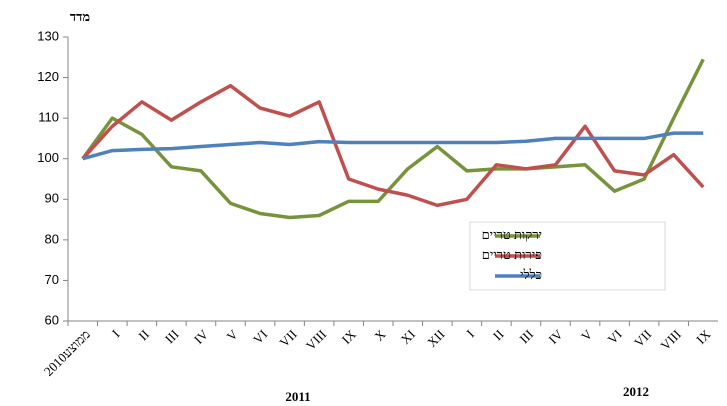 The width and height of the screenshot is (727, 406). I want to click on legend-label: ירקות טריים, so click(512, 234).